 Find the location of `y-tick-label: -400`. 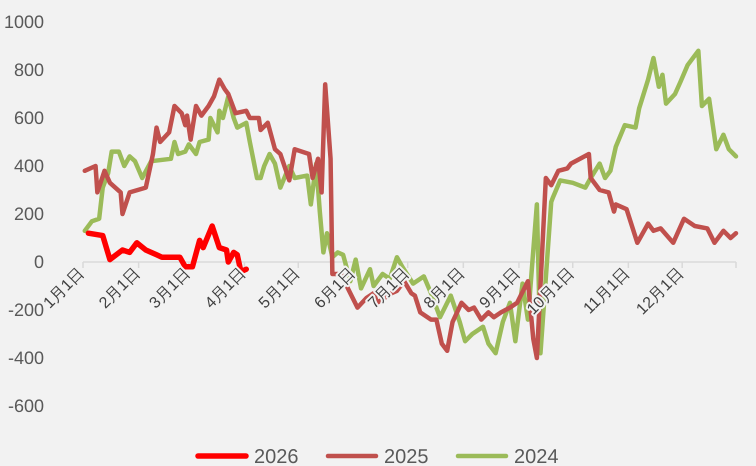

y-tick-label: -400 is located at coordinates (26, 358).